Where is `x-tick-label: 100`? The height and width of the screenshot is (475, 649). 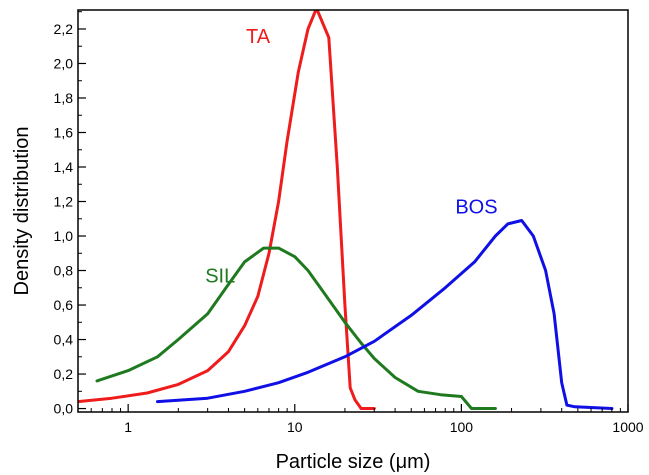
x-tick-label: 100 is located at coordinates (462, 427).